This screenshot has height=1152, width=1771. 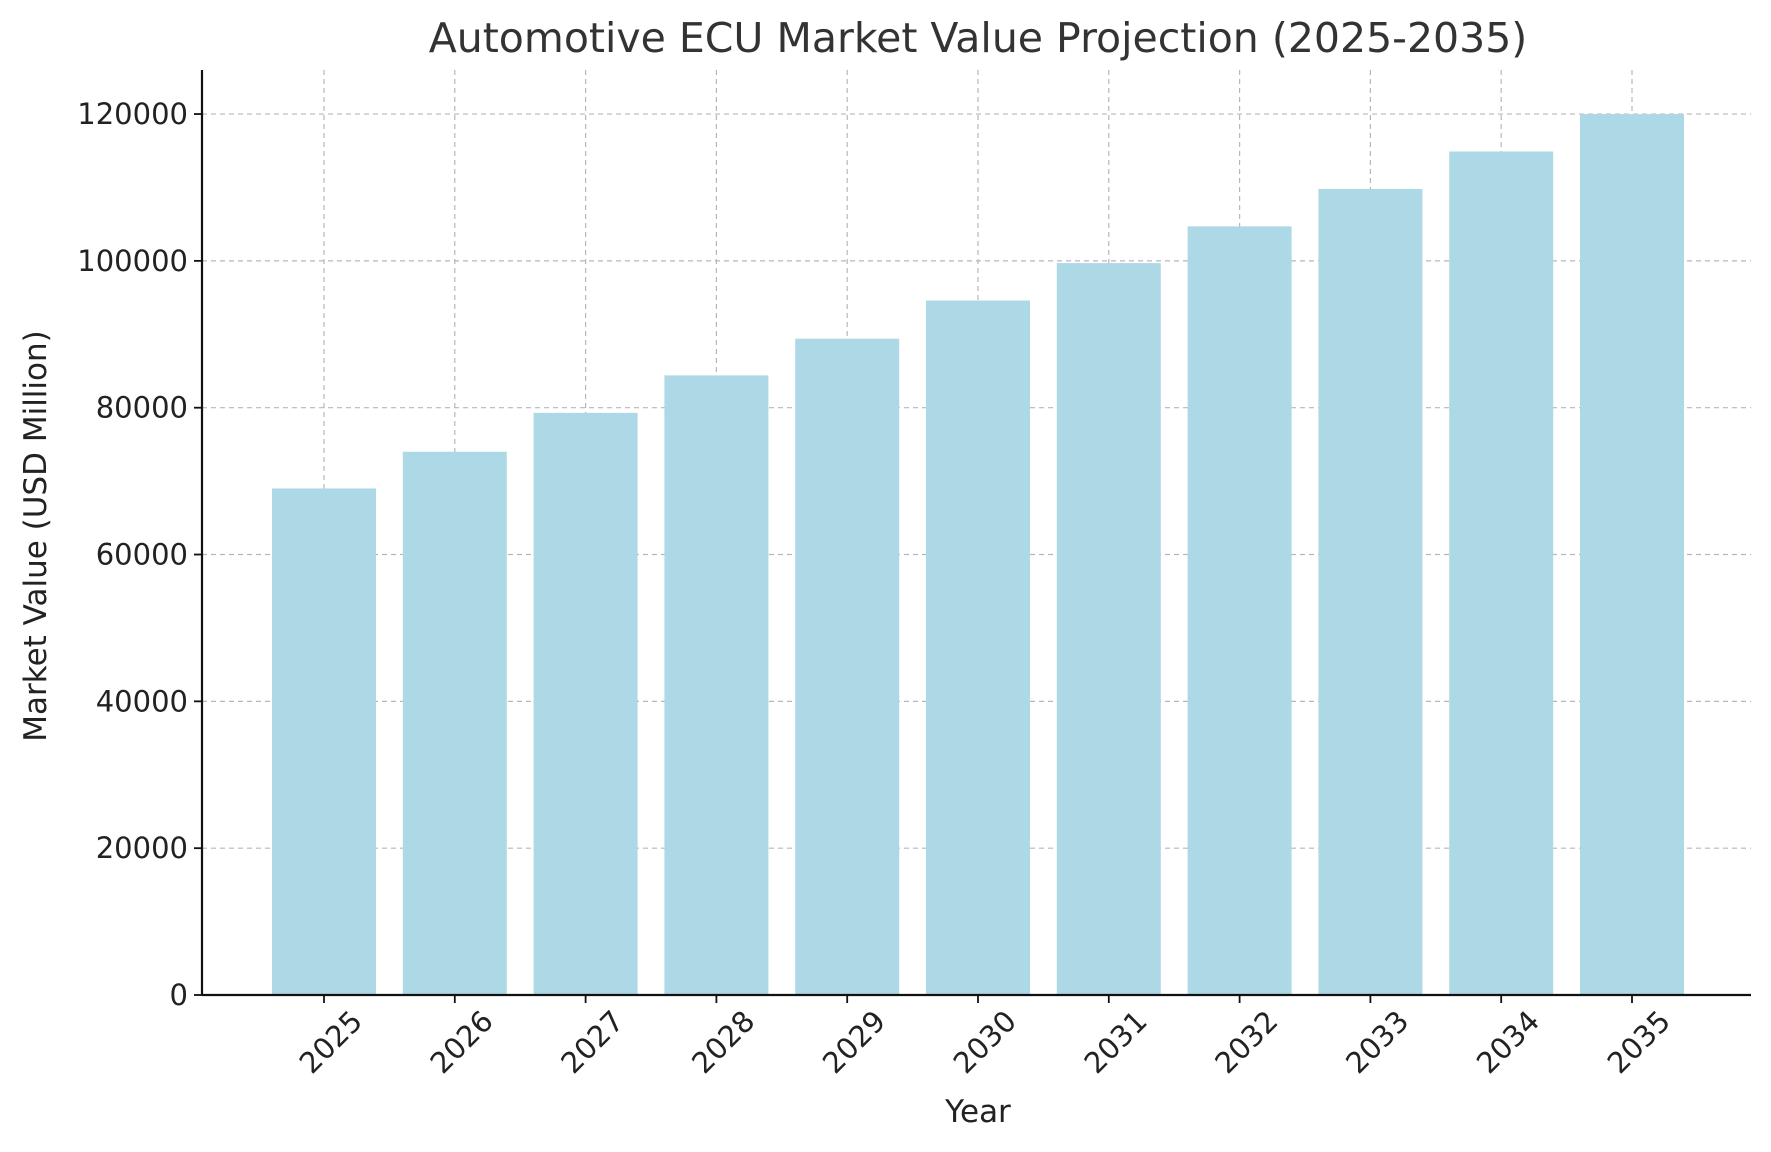 I want to click on y-tick-label: 20000, so click(x=142, y=848).